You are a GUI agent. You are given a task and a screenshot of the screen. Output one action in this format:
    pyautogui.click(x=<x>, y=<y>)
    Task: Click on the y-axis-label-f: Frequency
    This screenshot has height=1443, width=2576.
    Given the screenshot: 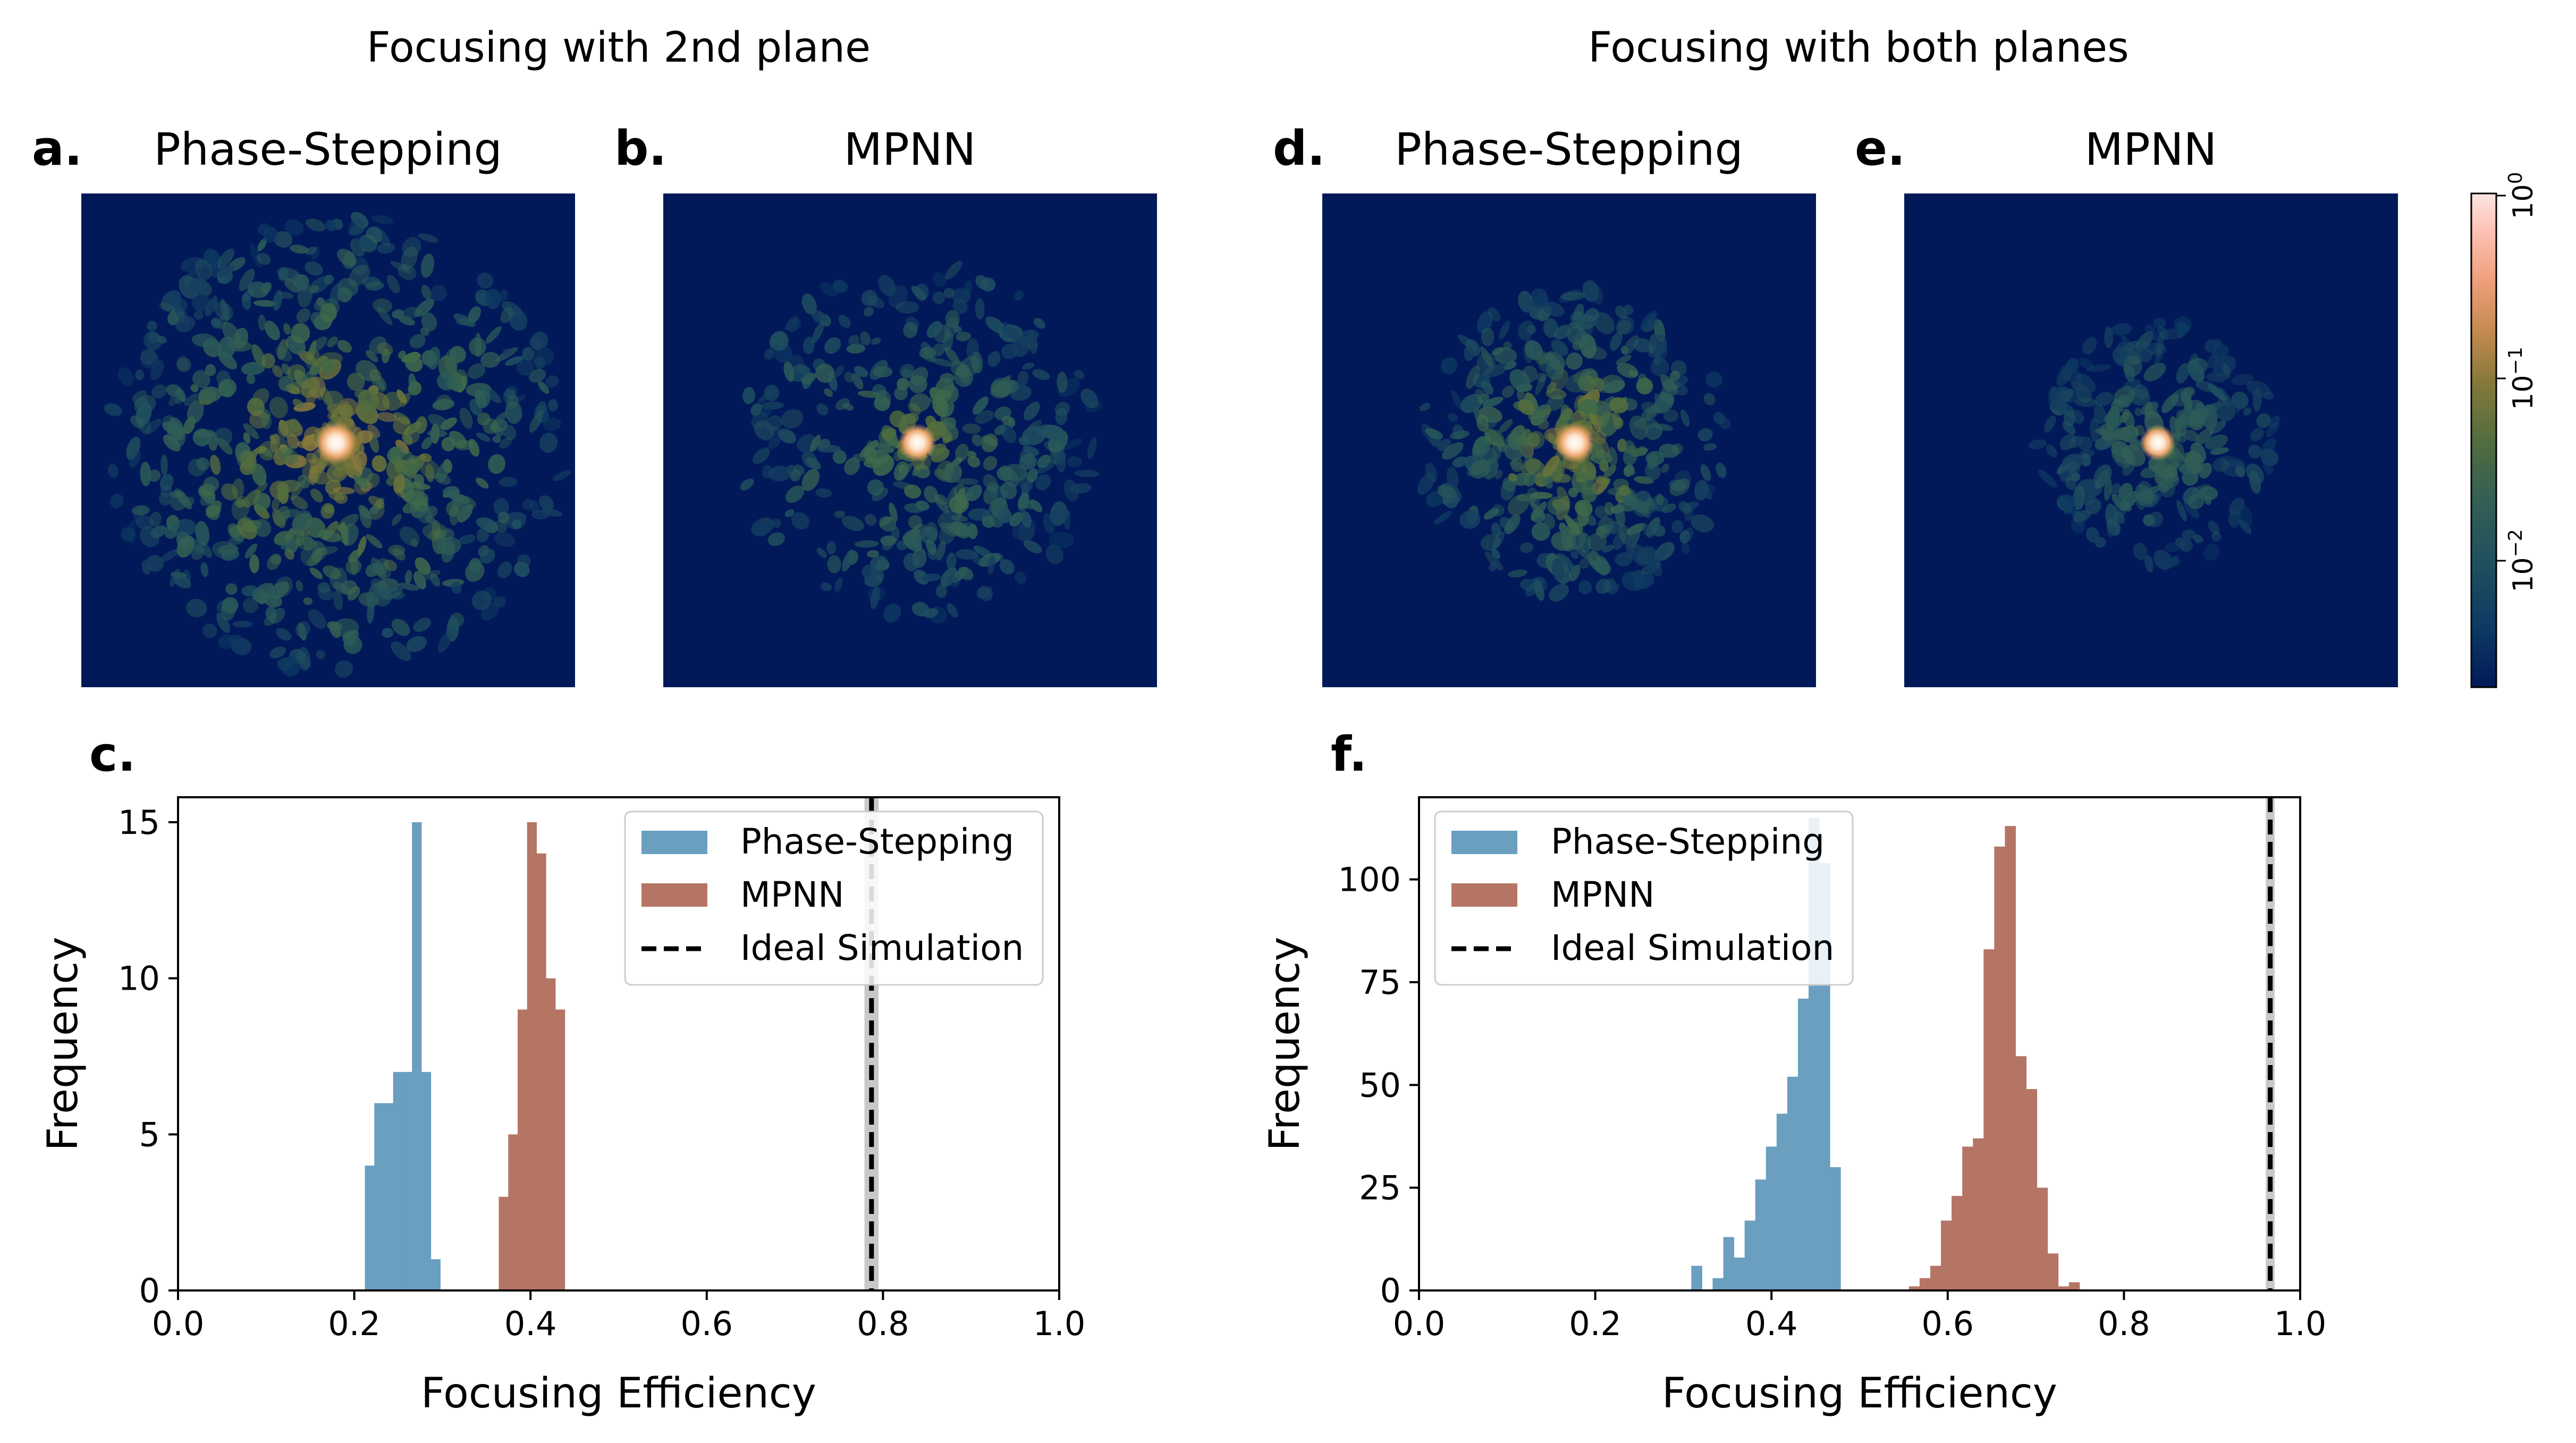 What is the action you would take?
    pyautogui.click(x=1285, y=1044)
    